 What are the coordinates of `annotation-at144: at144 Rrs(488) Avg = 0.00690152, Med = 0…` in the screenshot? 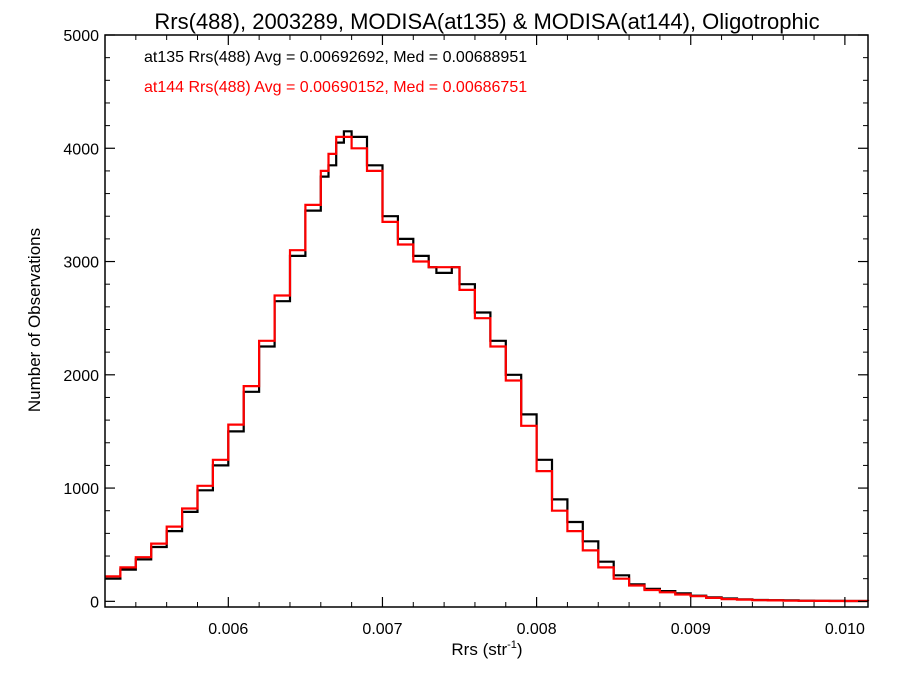 It's located at (335, 87).